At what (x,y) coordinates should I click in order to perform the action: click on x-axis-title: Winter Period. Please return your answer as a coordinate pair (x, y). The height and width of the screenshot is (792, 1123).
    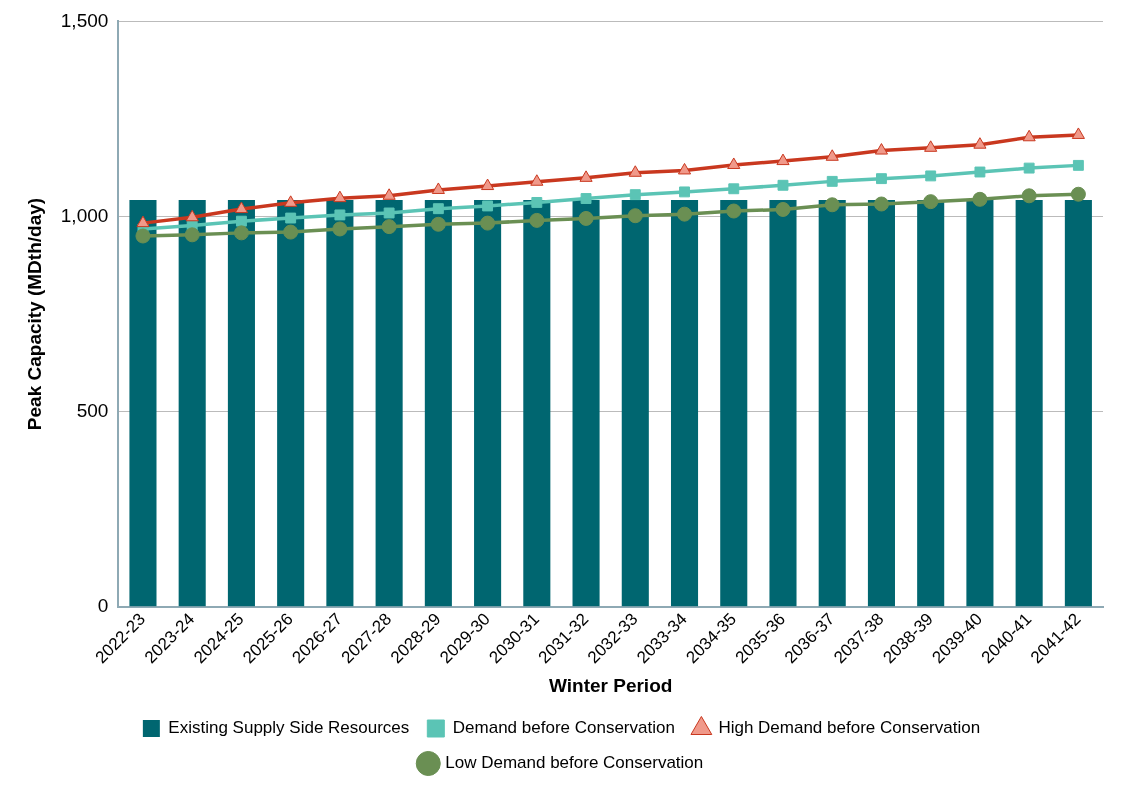
    Looking at the image, I should click on (611, 685).